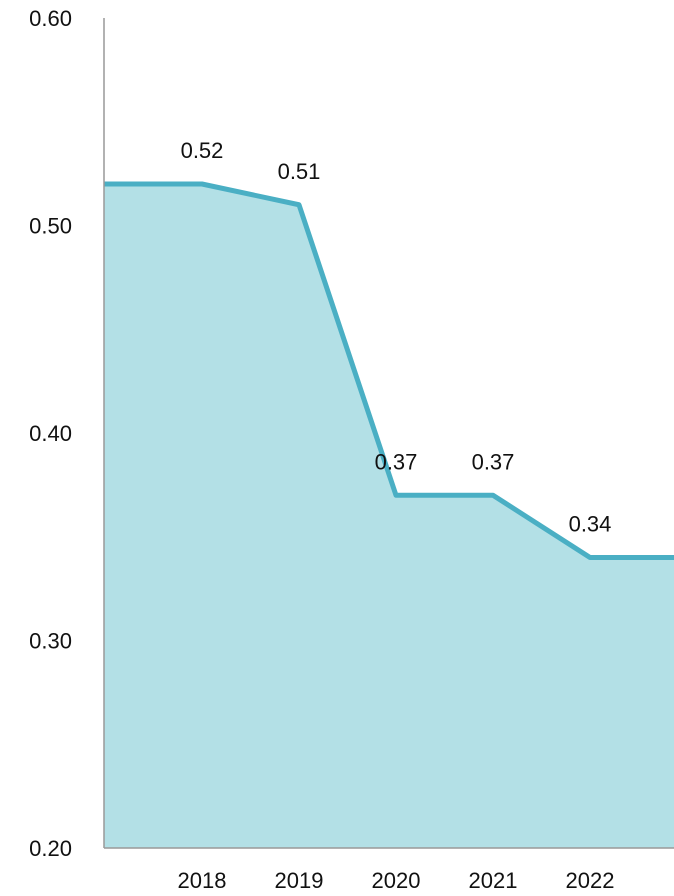 The height and width of the screenshot is (896, 674). Describe the element at coordinates (590, 524) in the screenshot. I see `data-label: 0.34` at that location.